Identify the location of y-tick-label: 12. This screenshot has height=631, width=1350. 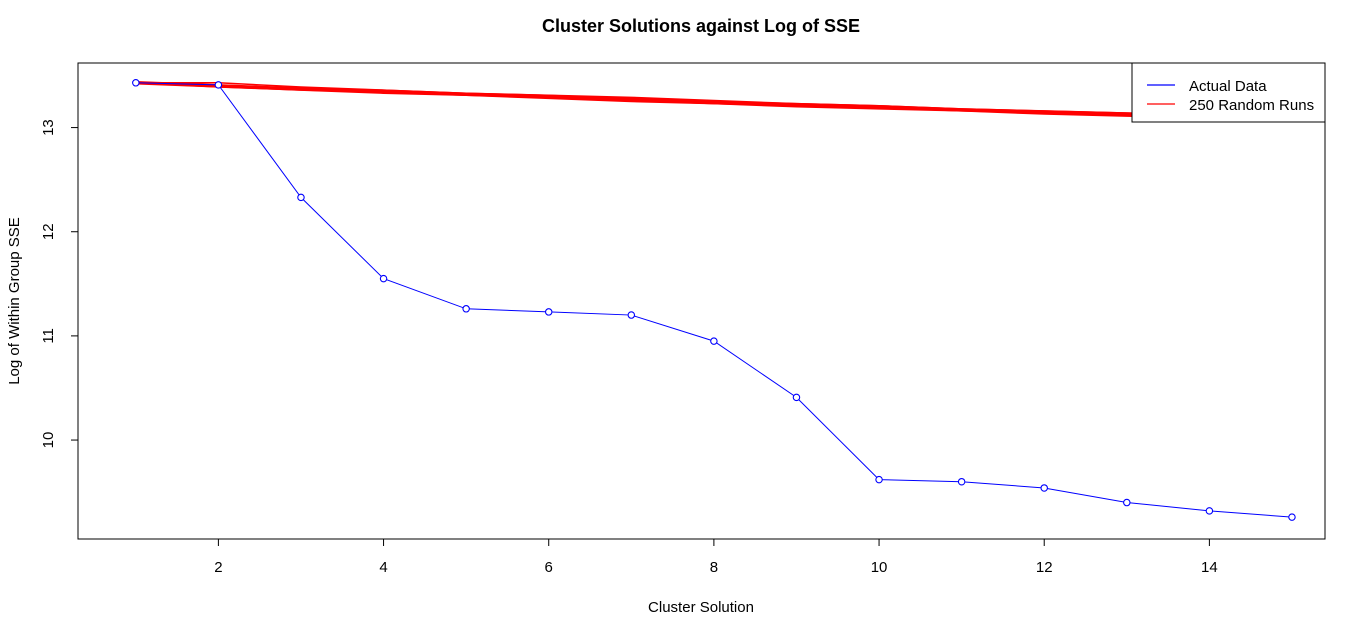
(48, 231).